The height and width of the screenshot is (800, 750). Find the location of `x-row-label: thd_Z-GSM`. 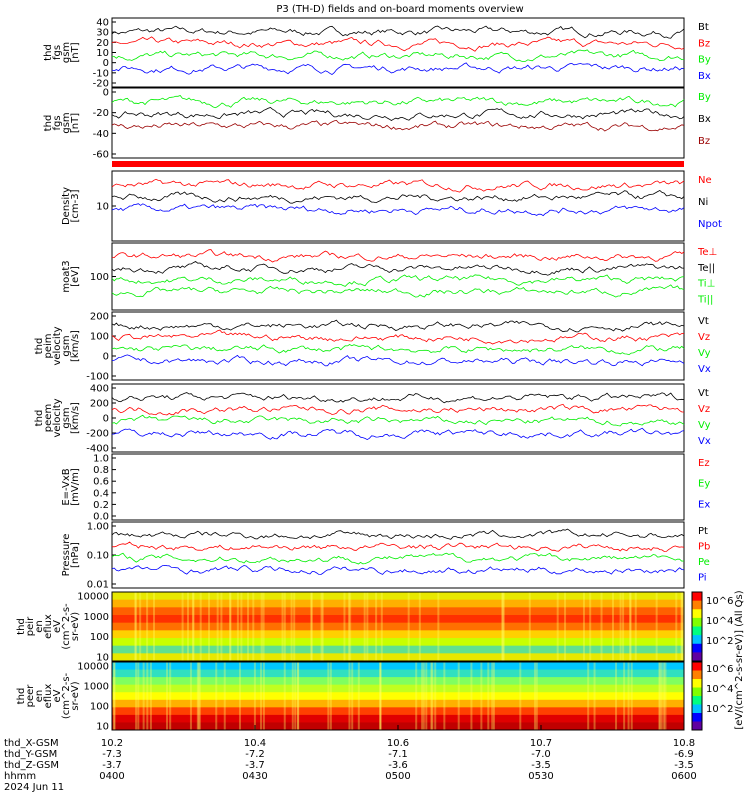

x-row-label: thd_Z-GSM is located at coordinates (31, 765).